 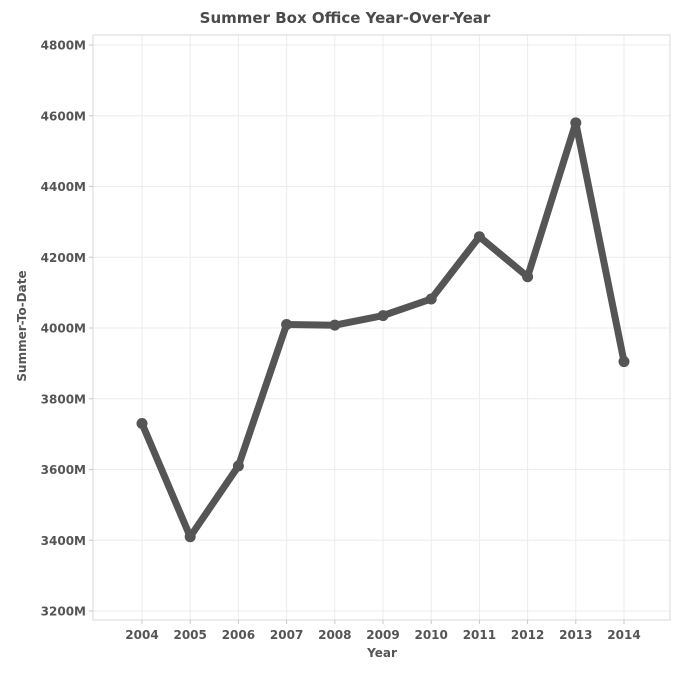 What do you see at coordinates (430, 635) in the screenshot?
I see `x-tick-label: 2010` at bounding box center [430, 635].